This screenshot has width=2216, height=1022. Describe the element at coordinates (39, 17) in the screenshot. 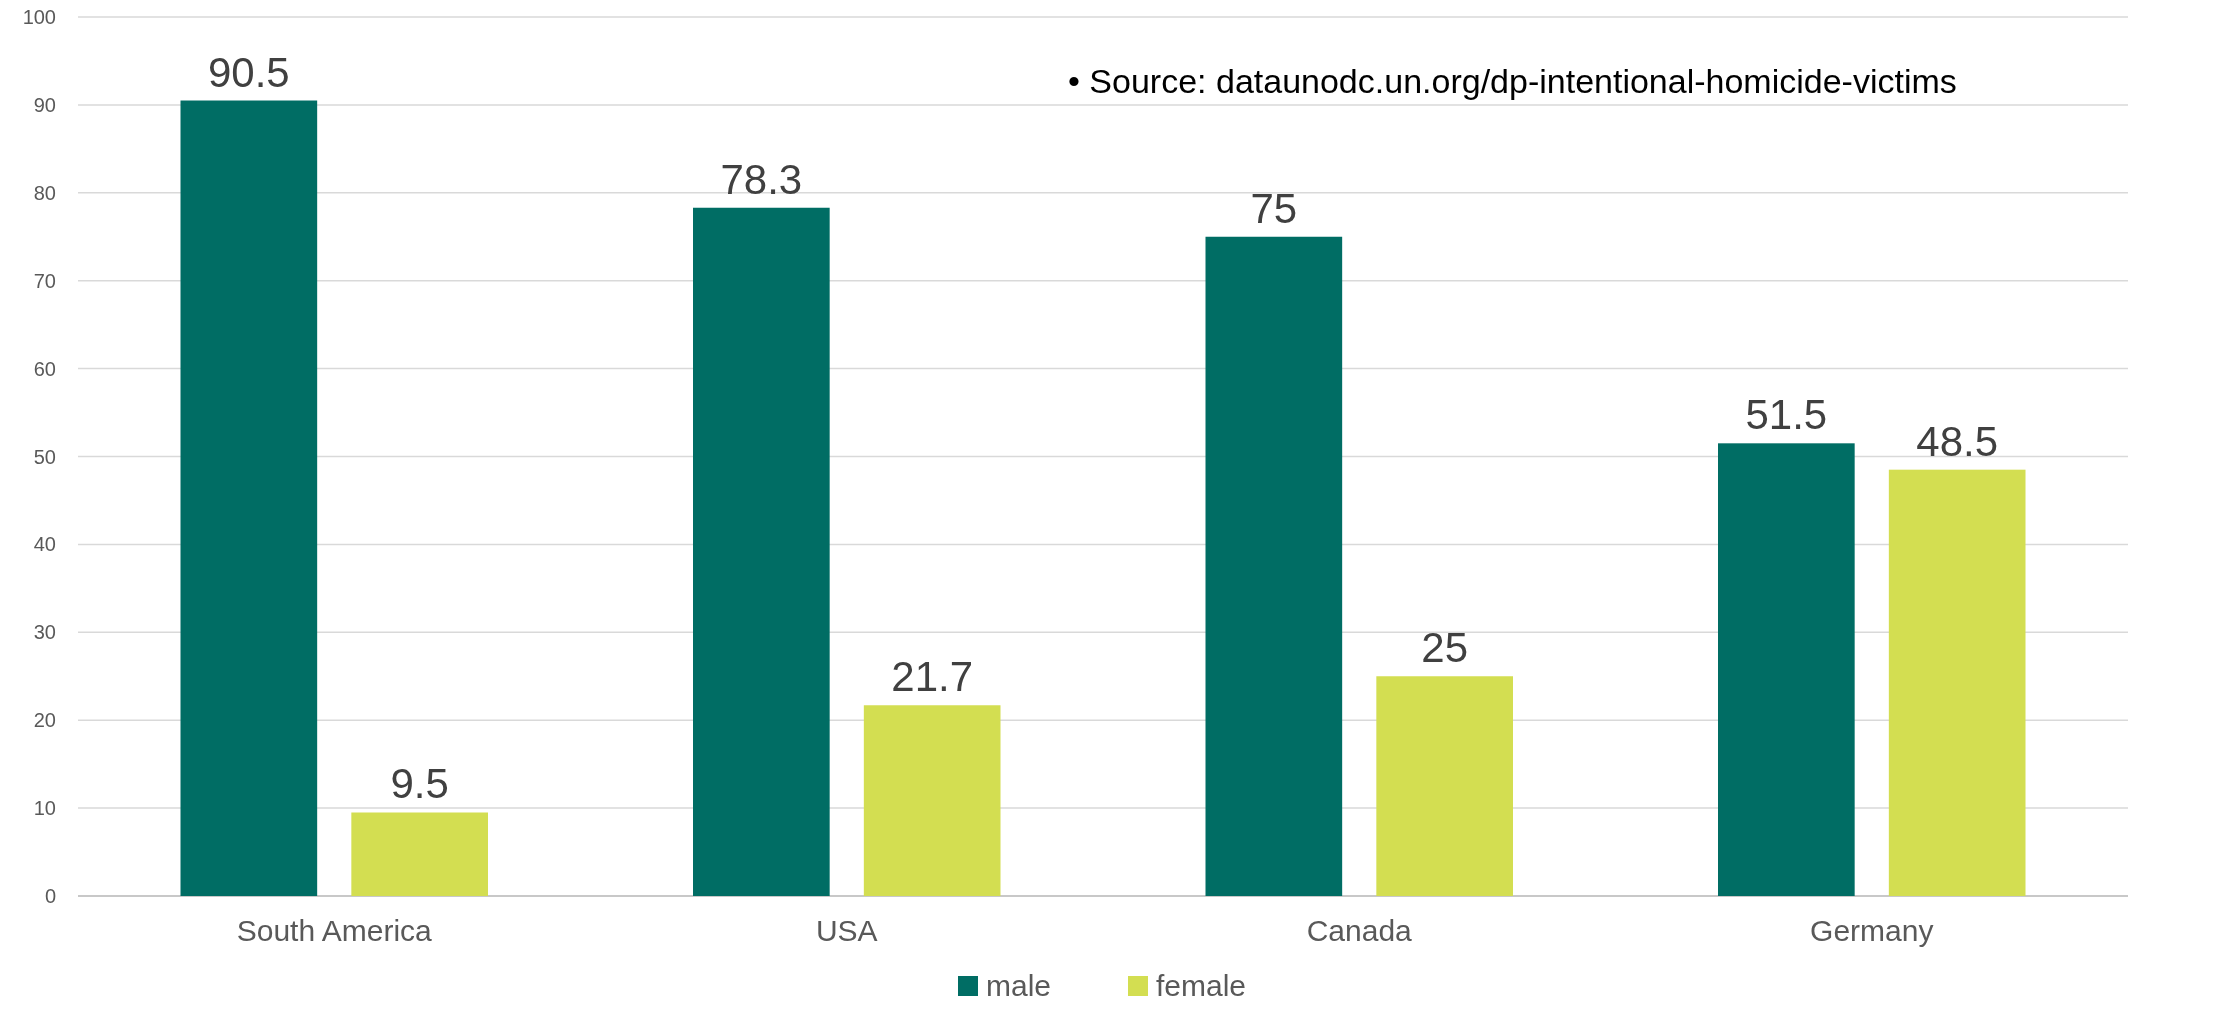

I see `y-tick-label: 100` at that location.